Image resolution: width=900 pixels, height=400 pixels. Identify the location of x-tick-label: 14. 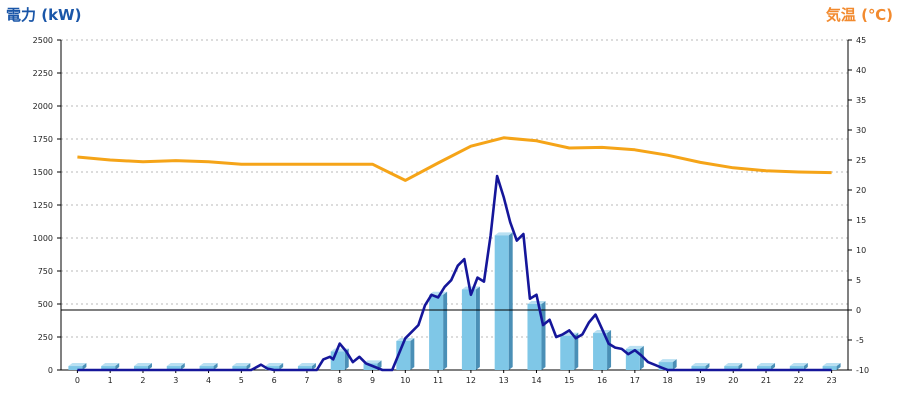
(536, 380).